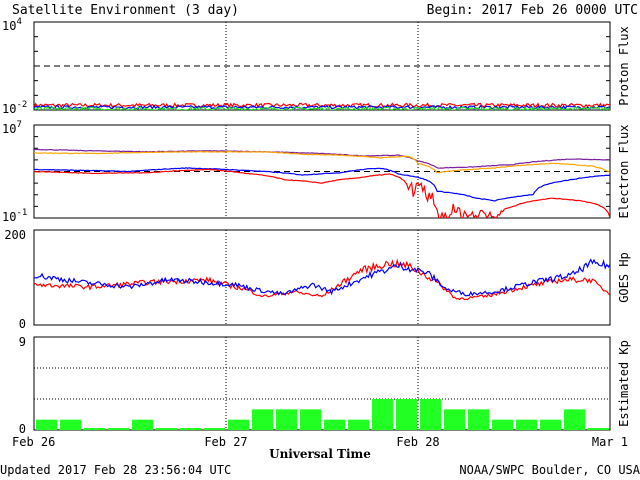  What do you see at coordinates (549, 470) in the screenshot?
I see `agency-credit: NOAA/SWPC Boulder, CO USA` at bounding box center [549, 470].